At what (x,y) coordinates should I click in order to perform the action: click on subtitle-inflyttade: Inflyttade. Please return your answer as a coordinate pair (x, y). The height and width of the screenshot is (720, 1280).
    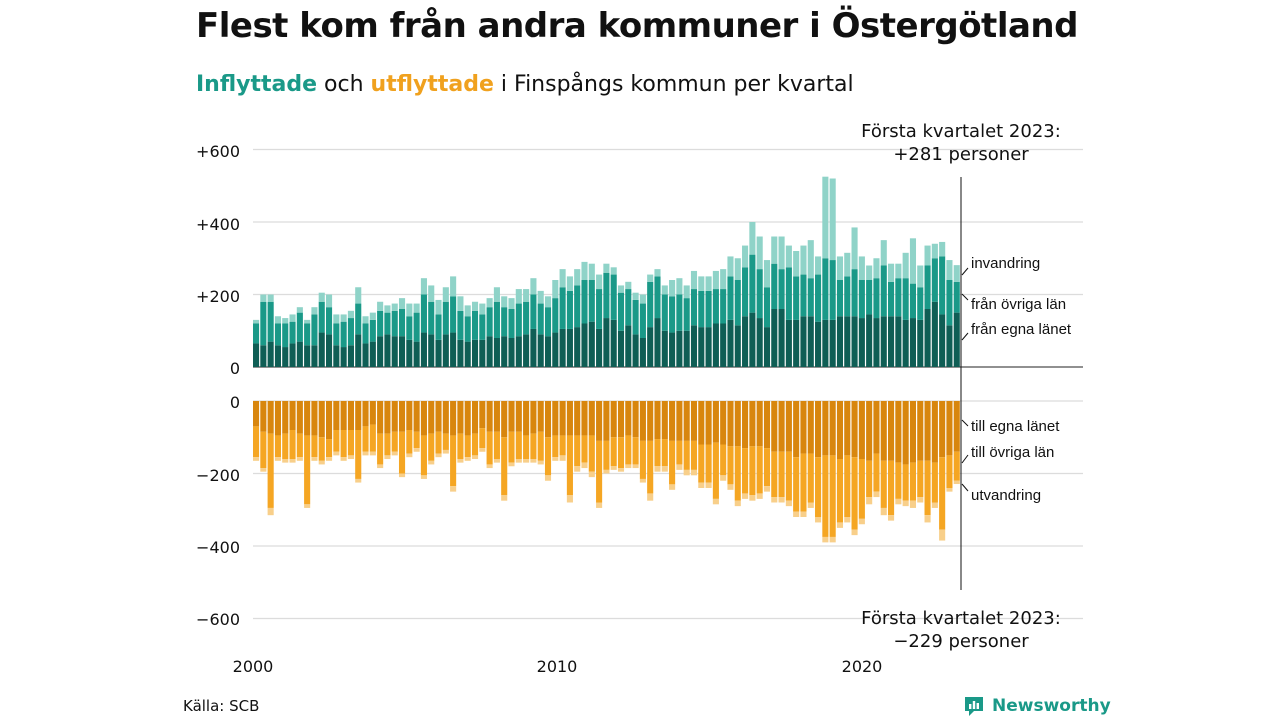
    Looking at the image, I should click on (257, 84).